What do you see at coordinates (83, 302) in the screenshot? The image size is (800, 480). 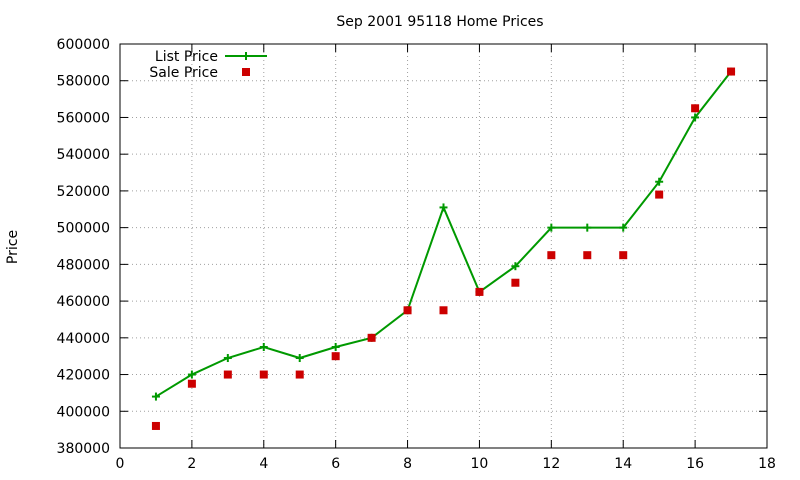 I see `y-tick-label: 460000` at bounding box center [83, 302].